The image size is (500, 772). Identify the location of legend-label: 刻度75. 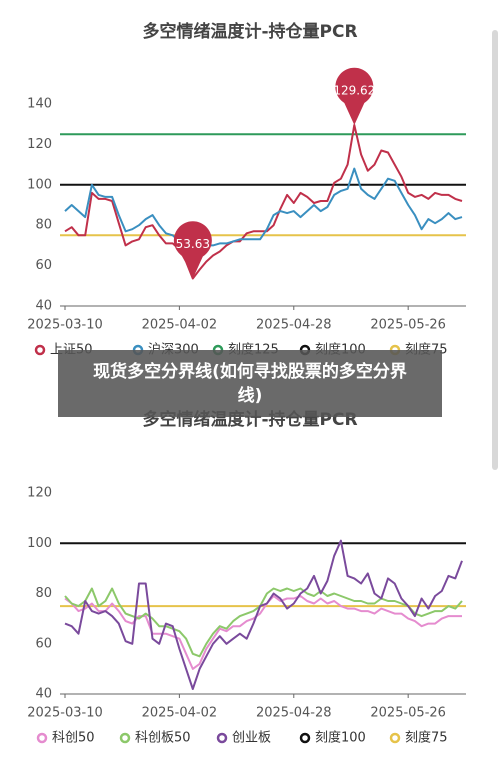
(426, 738).